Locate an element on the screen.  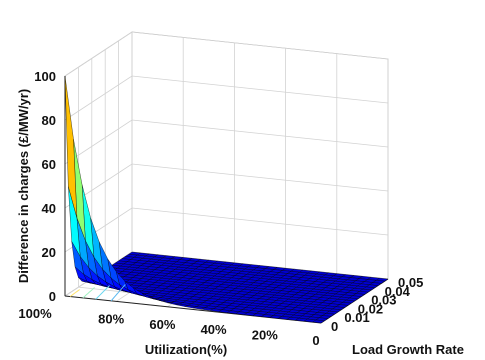
z-tick-label: 100 is located at coordinates (45, 76).